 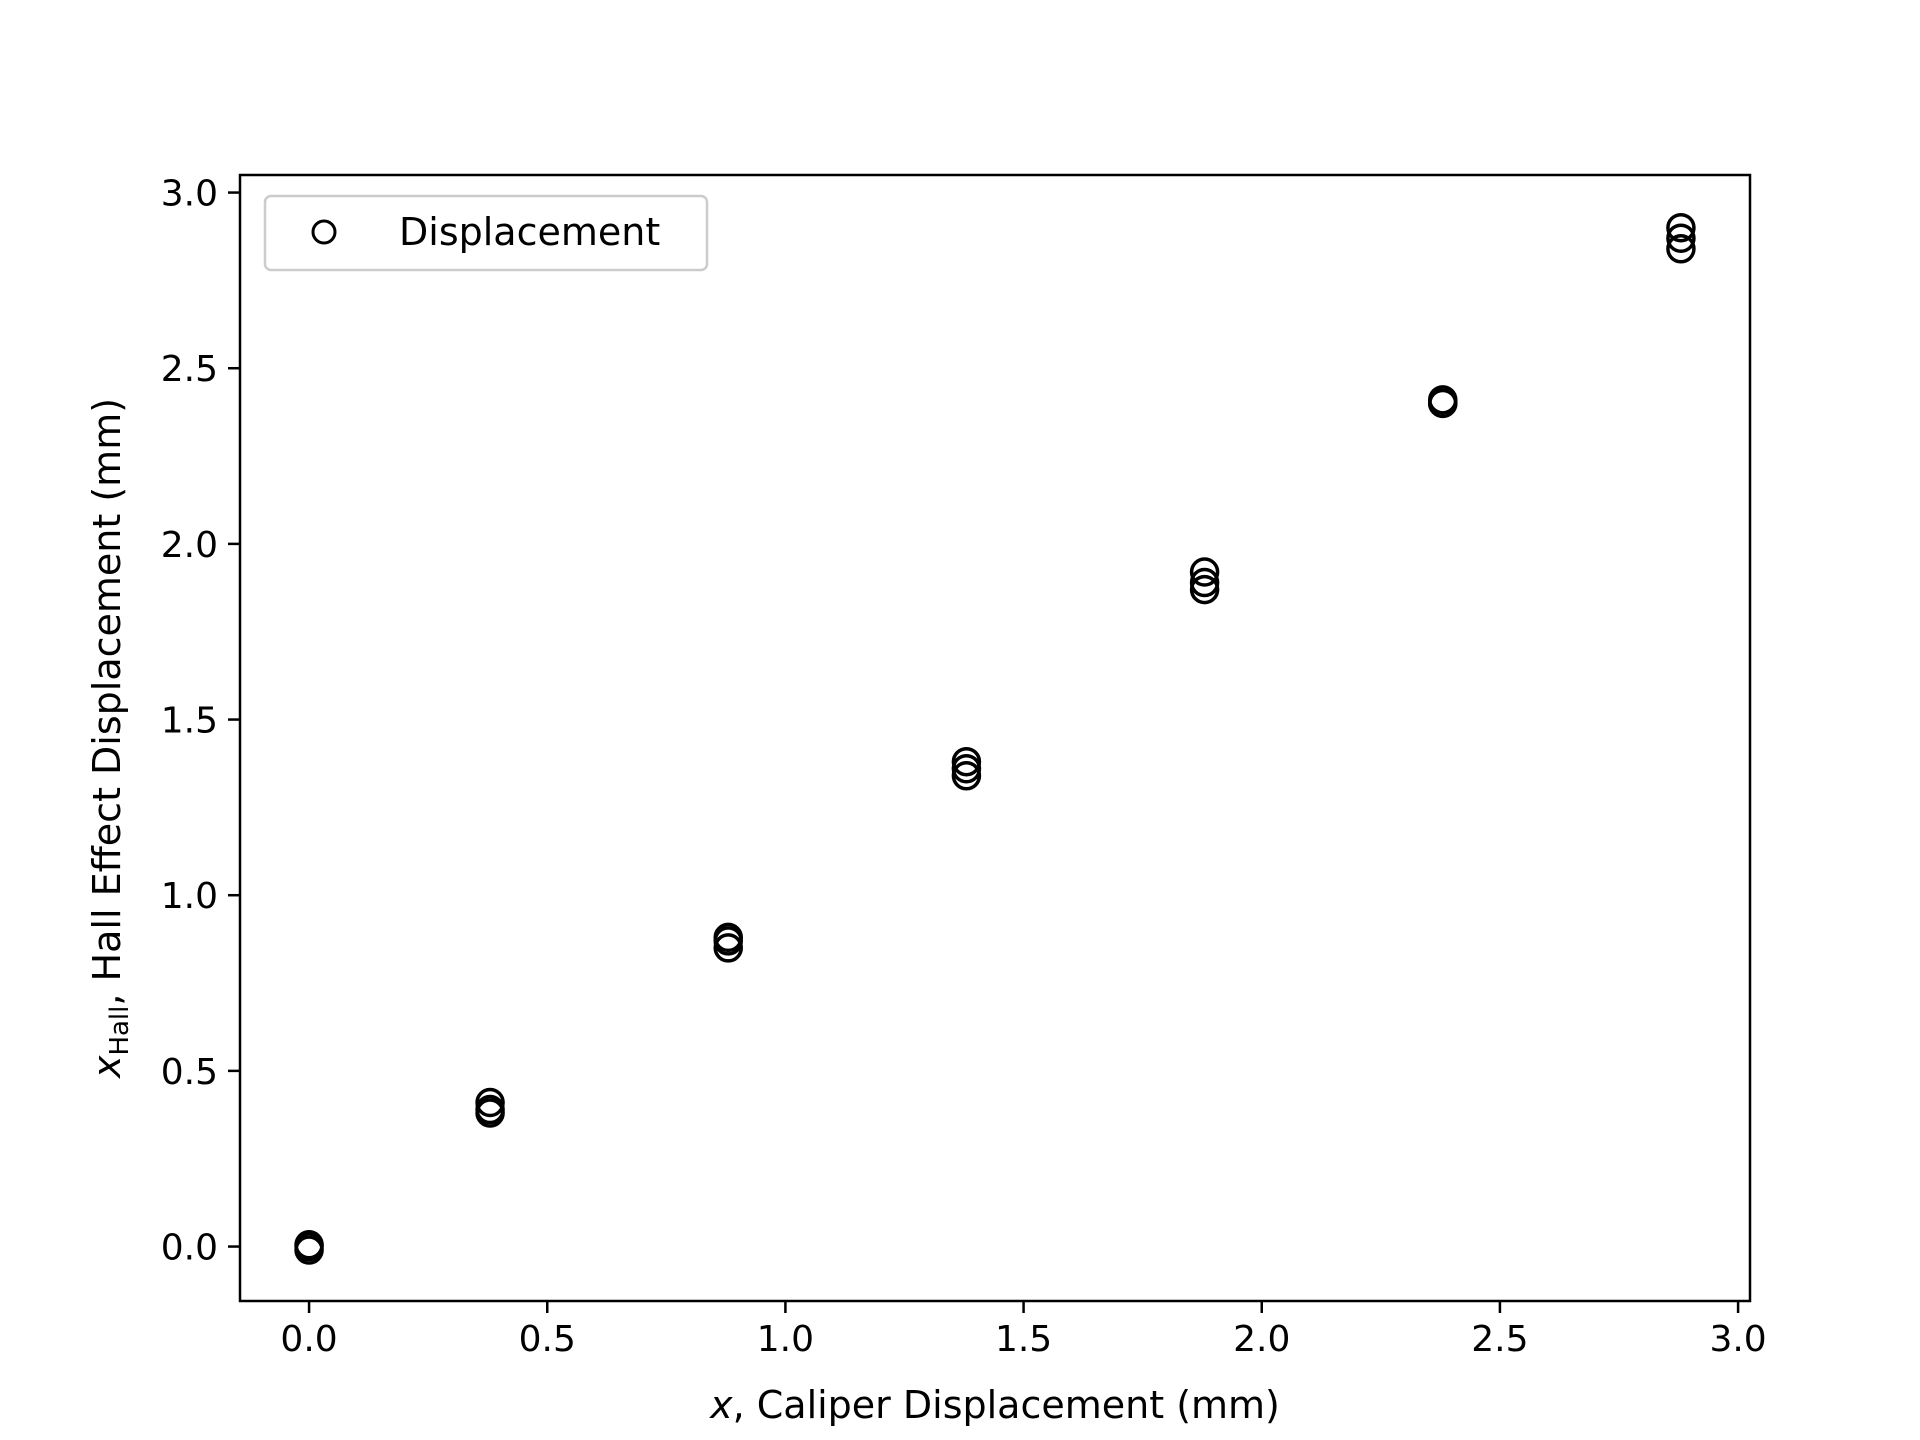 I want to click on x-tick-label: 2.0, so click(x=1261, y=1339).